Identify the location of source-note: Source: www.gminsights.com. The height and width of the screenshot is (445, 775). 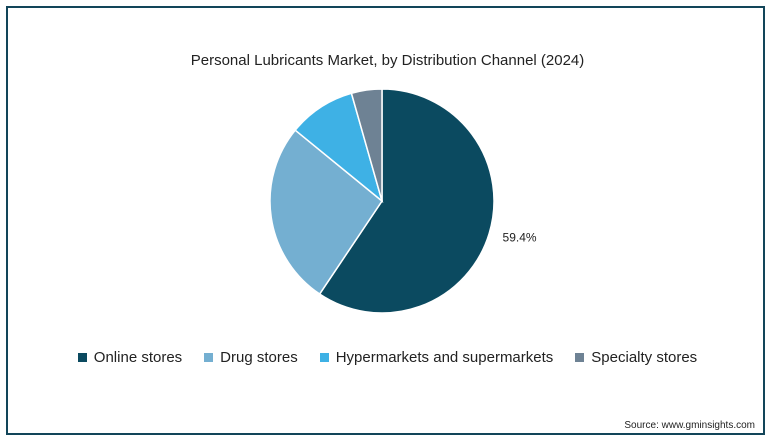
(689, 425).